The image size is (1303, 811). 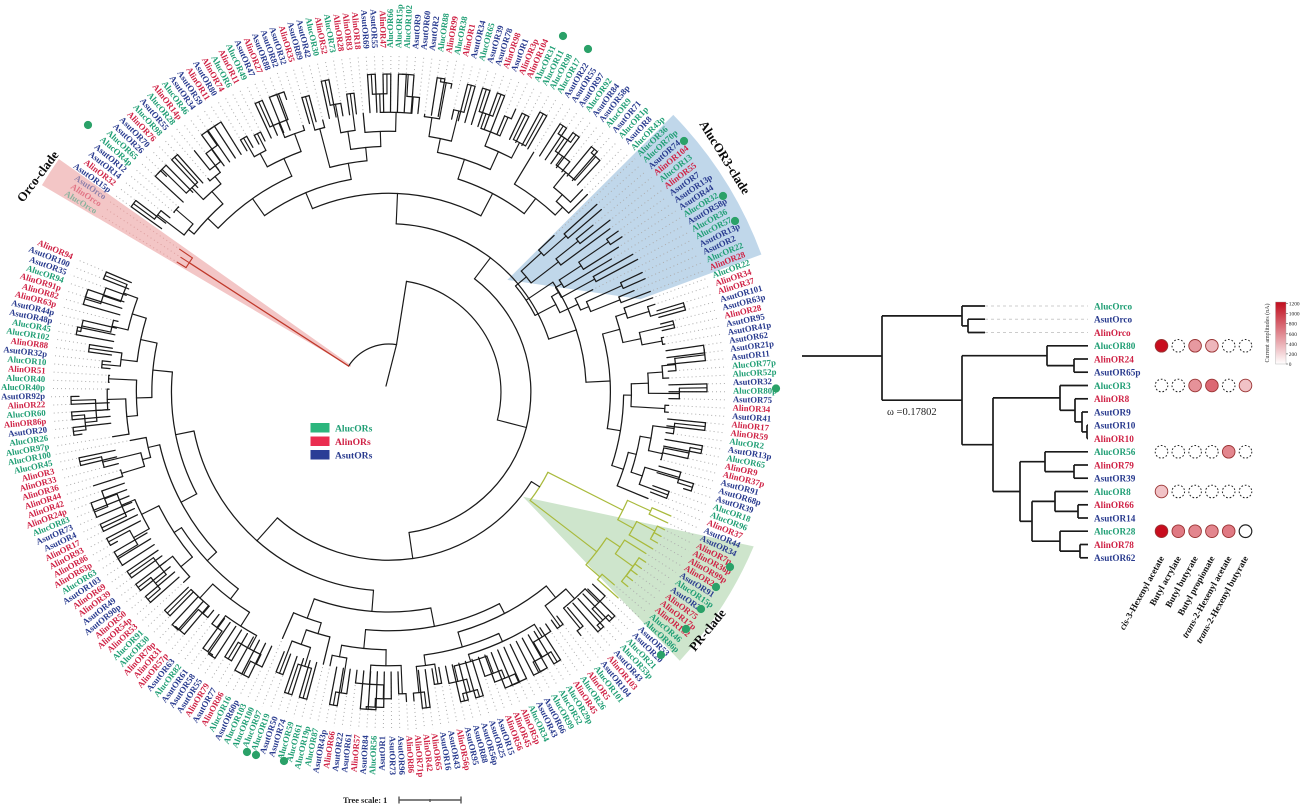 What do you see at coordinates (1113, 320) in the screenshot?
I see `svg-text: AsutOrco` at bounding box center [1113, 320].